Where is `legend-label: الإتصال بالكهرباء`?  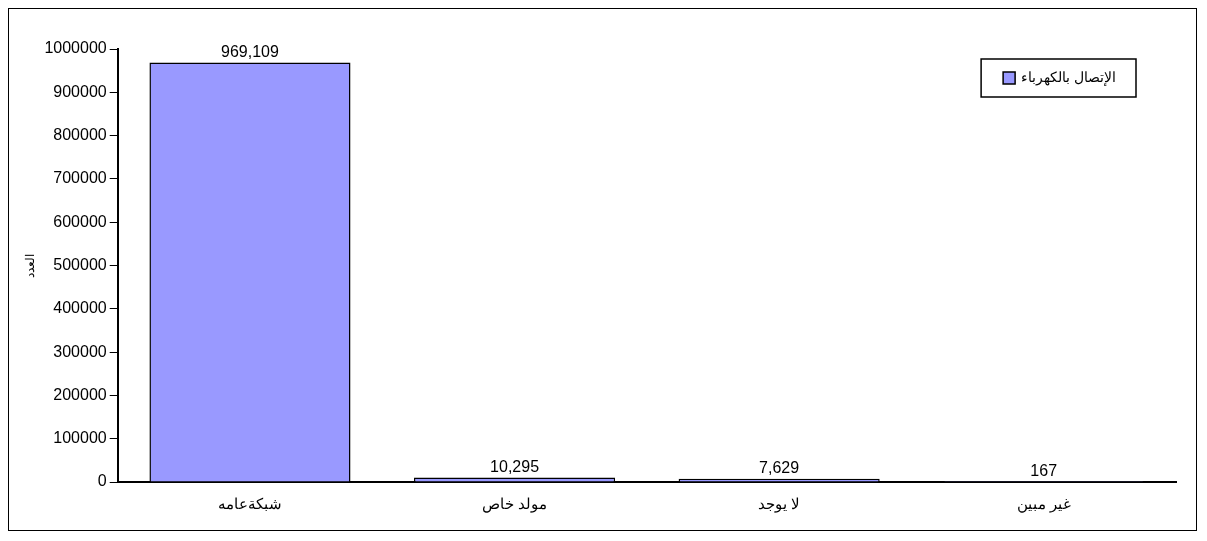
legend-label: الإتصال بالكهرباء is located at coordinates (1068, 77).